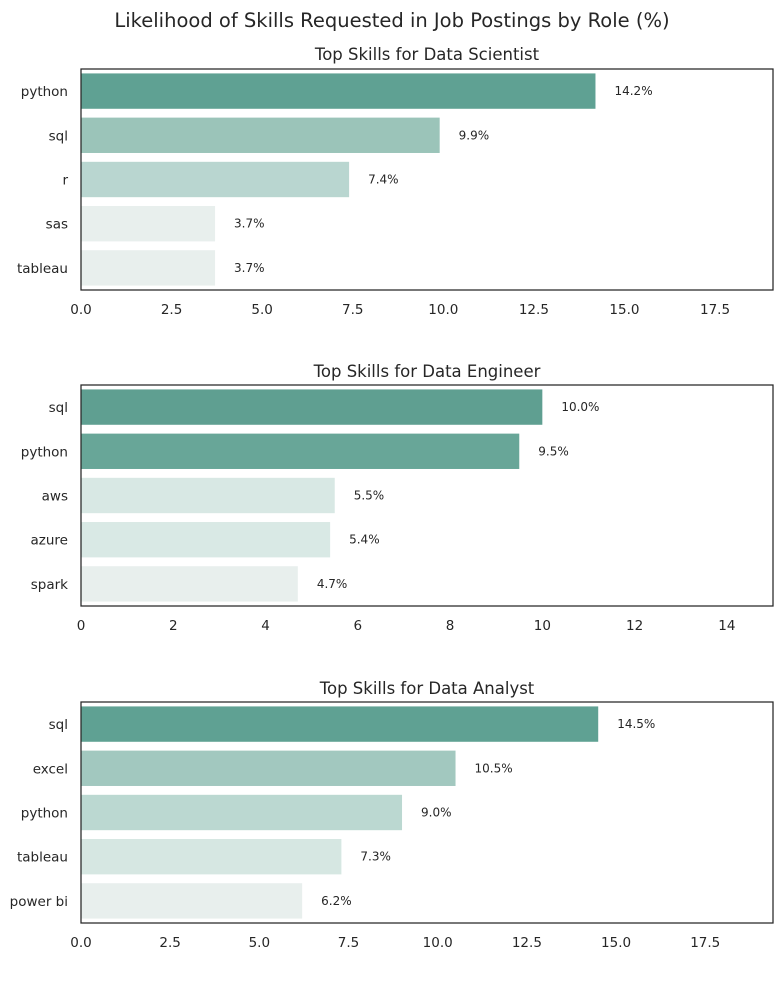 The width and height of the screenshot is (784, 982). What do you see at coordinates (364, 540) in the screenshot?
I see `data-label-data-engineer-azure: 5.4%` at bounding box center [364, 540].